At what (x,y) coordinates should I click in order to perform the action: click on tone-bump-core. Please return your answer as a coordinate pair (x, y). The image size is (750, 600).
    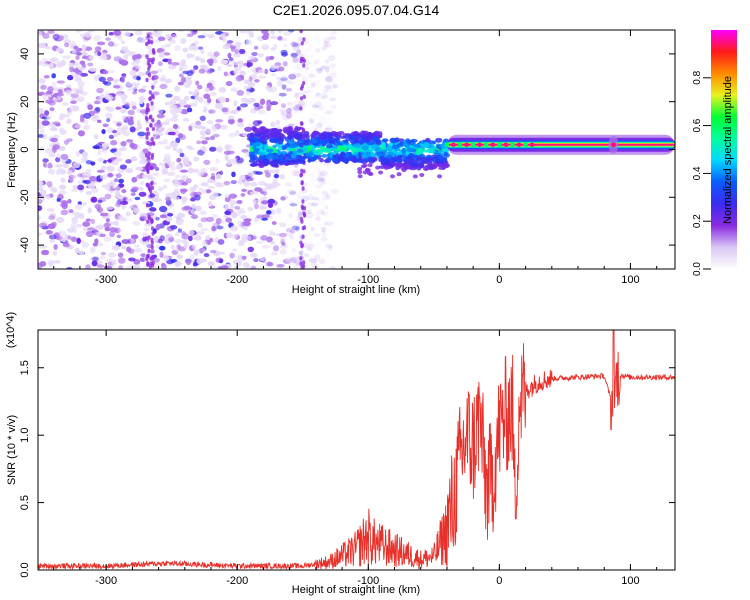
    Looking at the image, I should click on (613, 145).